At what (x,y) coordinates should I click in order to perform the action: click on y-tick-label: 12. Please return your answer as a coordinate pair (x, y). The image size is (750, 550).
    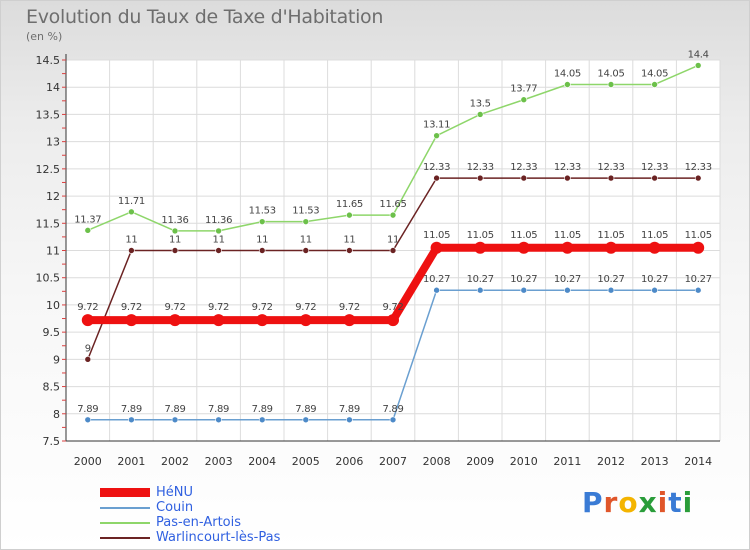
    Looking at the image, I should click on (53, 196).